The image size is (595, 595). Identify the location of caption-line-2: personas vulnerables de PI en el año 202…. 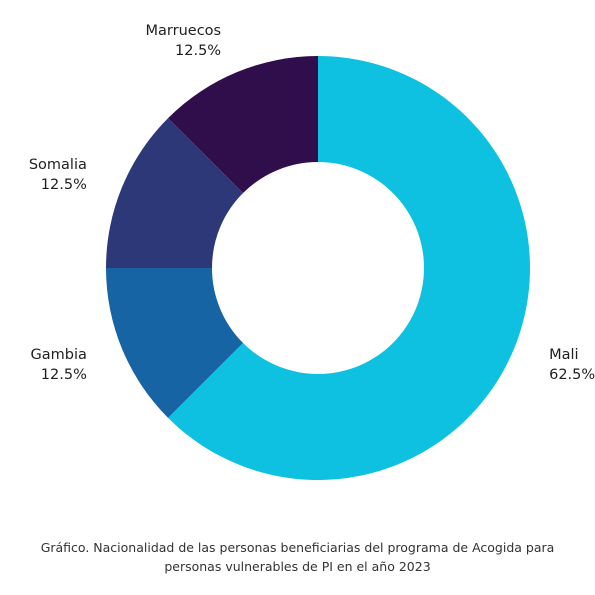
(297, 566).